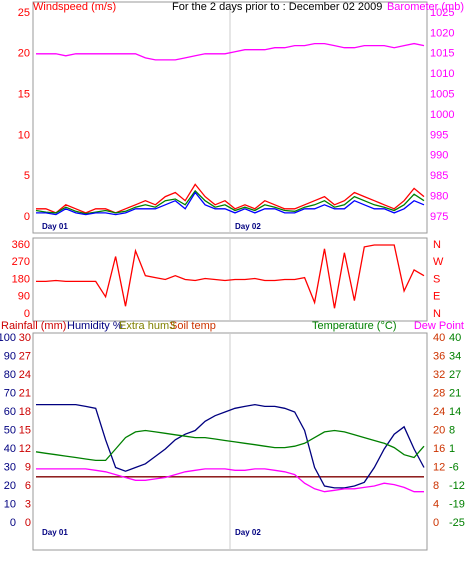  Describe the element at coordinates (21, 262) in the screenshot. I see `y-tick-label: 270` at that location.